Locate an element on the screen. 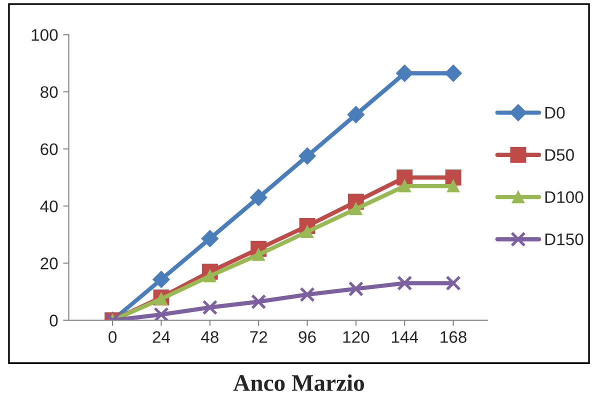 This screenshot has width=598, height=408. legend-label: D0 is located at coordinates (555, 112).